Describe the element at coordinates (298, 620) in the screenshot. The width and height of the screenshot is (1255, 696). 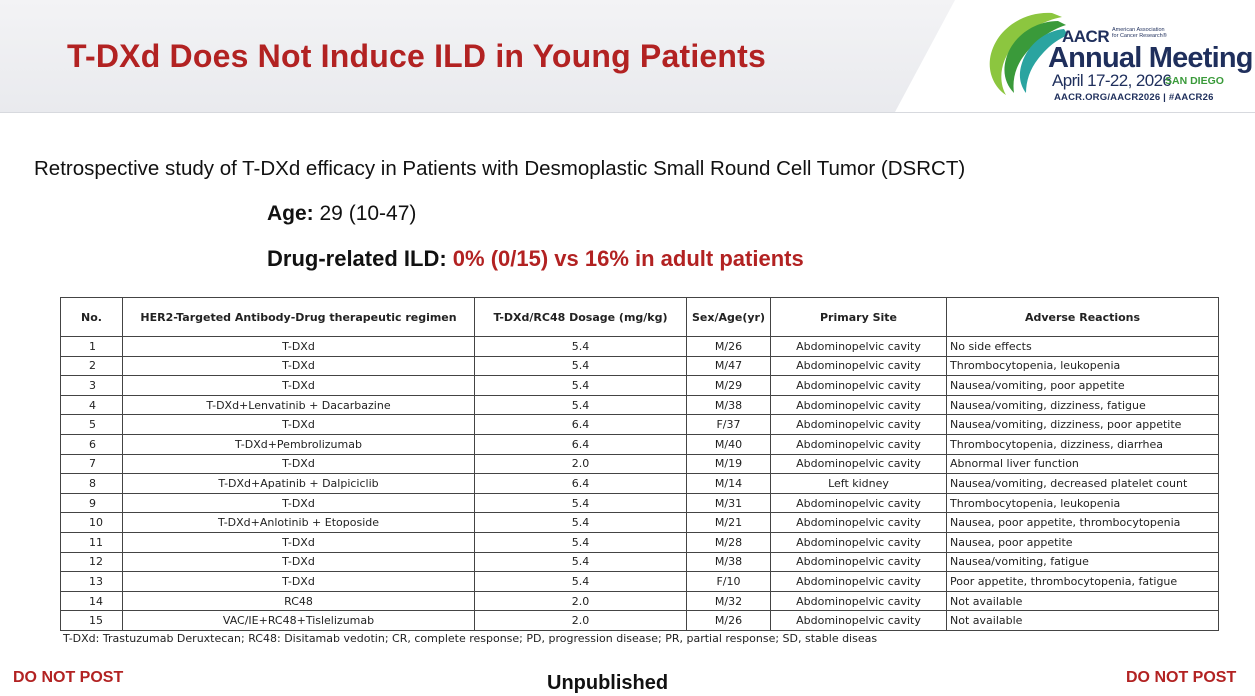
I see `cell-regimen: VAC/IE+RC48+Tislelizumab` at that location.